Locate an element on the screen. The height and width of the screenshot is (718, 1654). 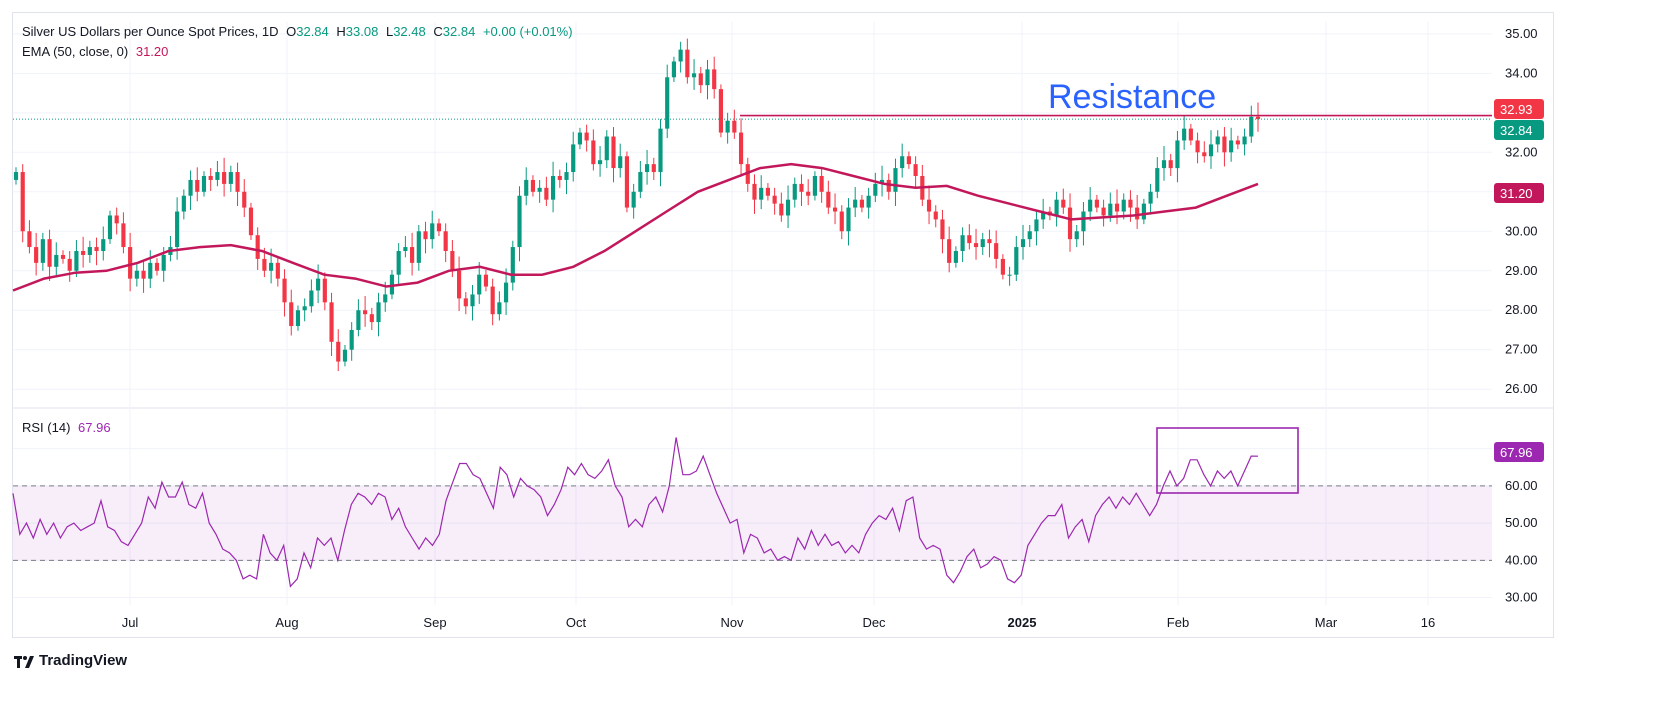
ema-legend: EMA (50, close, 0) 31.20 is located at coordinates (97, 51).